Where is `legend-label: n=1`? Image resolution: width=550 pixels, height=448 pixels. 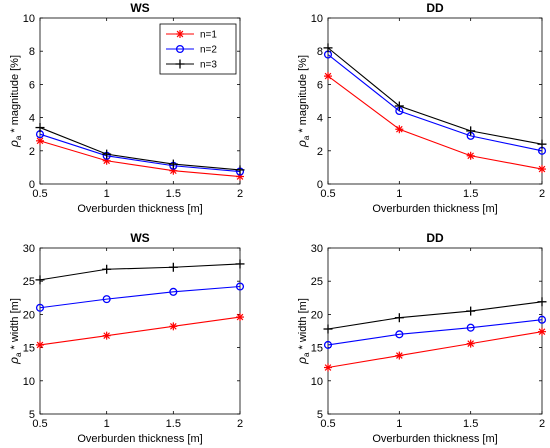 legend-label: n=1 is located at coordinates (208, 35).